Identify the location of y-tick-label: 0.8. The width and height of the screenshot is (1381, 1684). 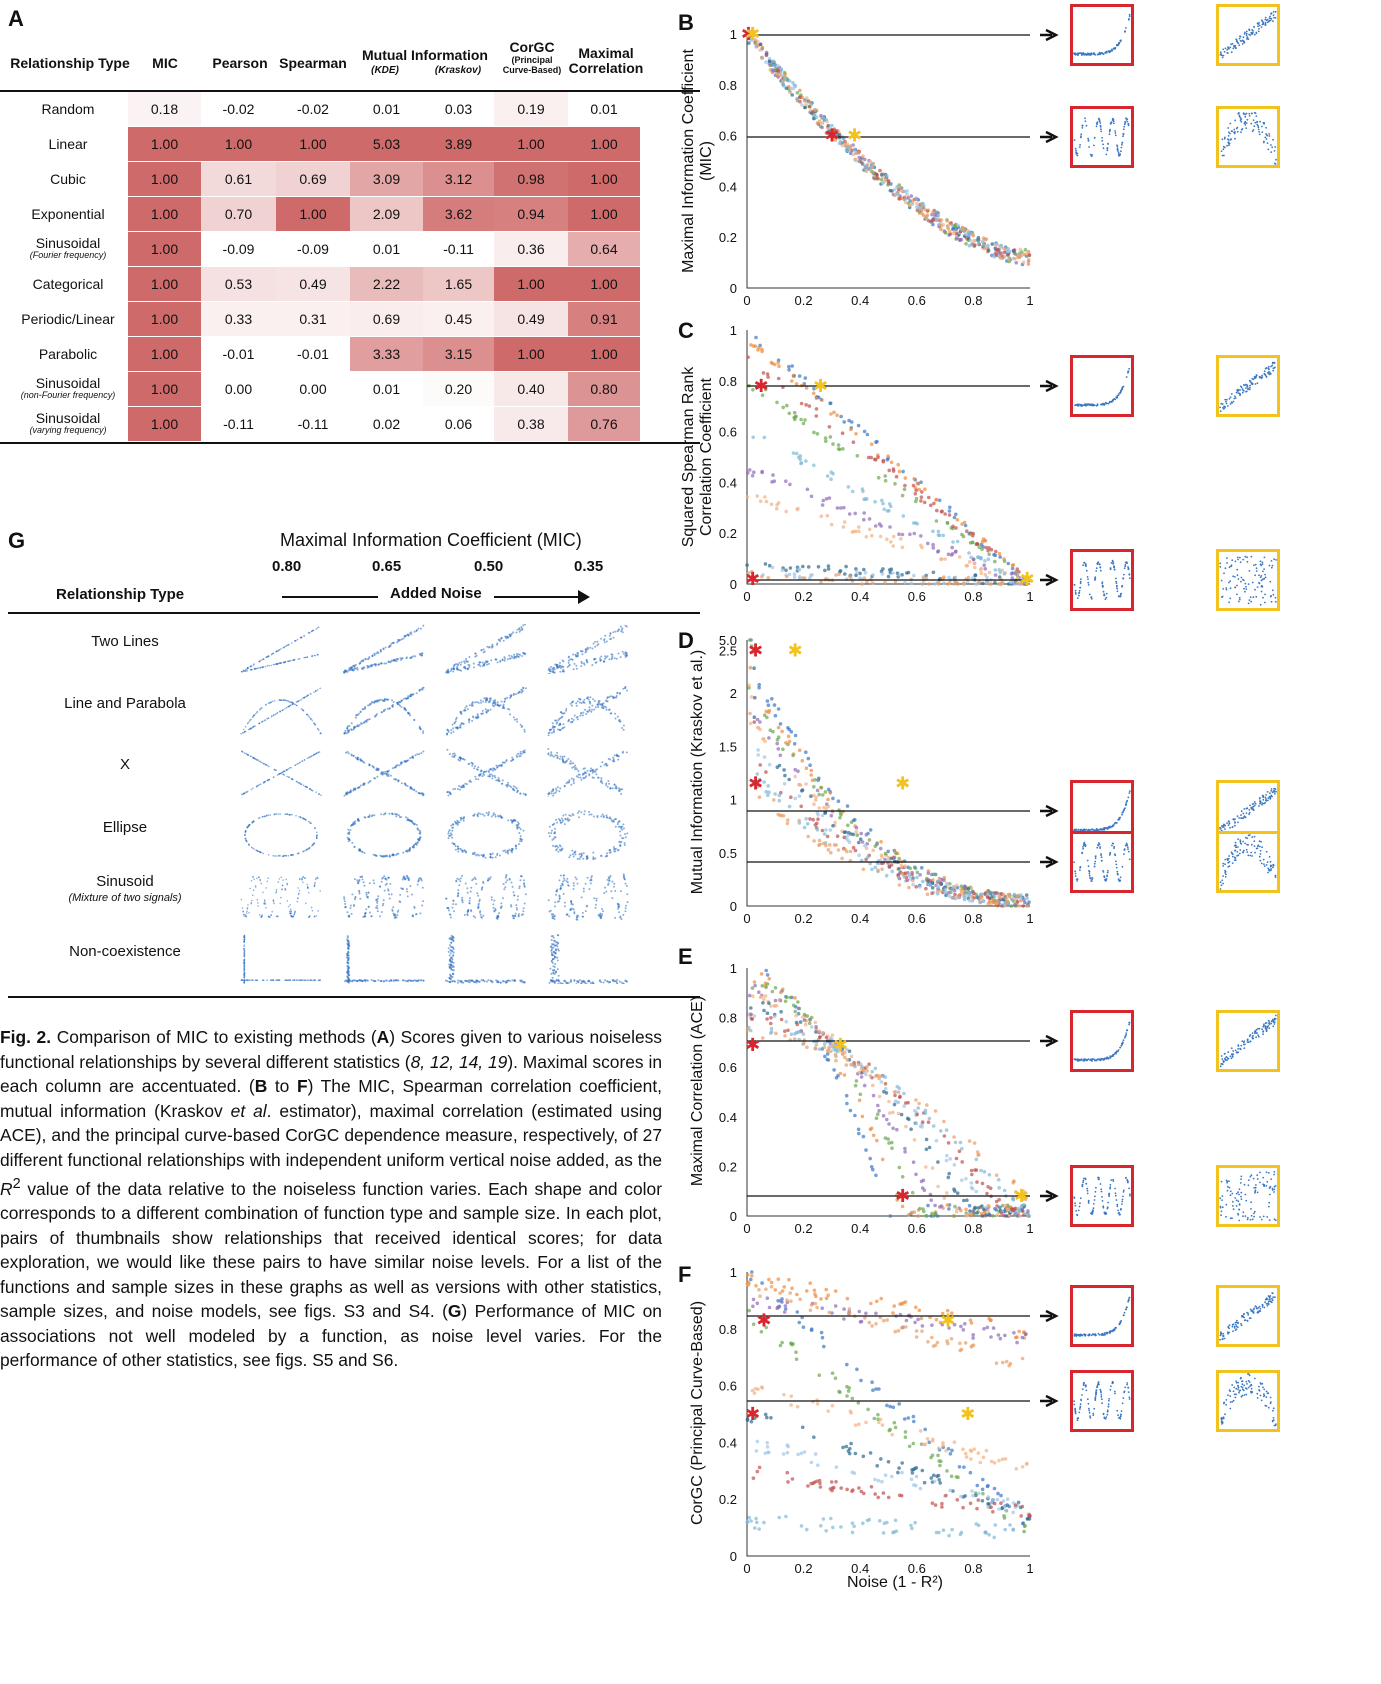
(728, 85).